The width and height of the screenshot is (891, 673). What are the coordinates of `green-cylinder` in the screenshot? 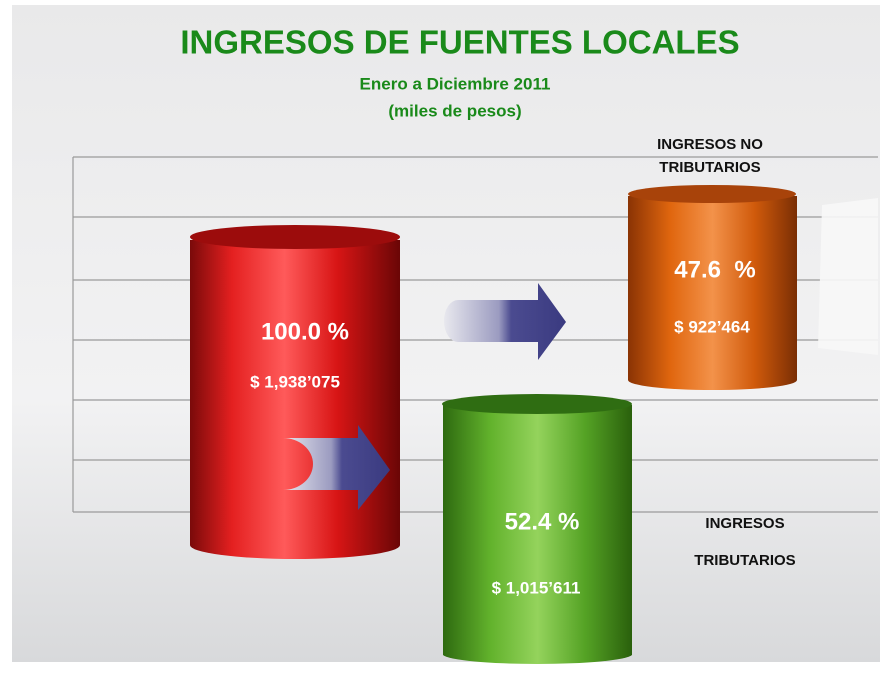 It's located at (537, 529).